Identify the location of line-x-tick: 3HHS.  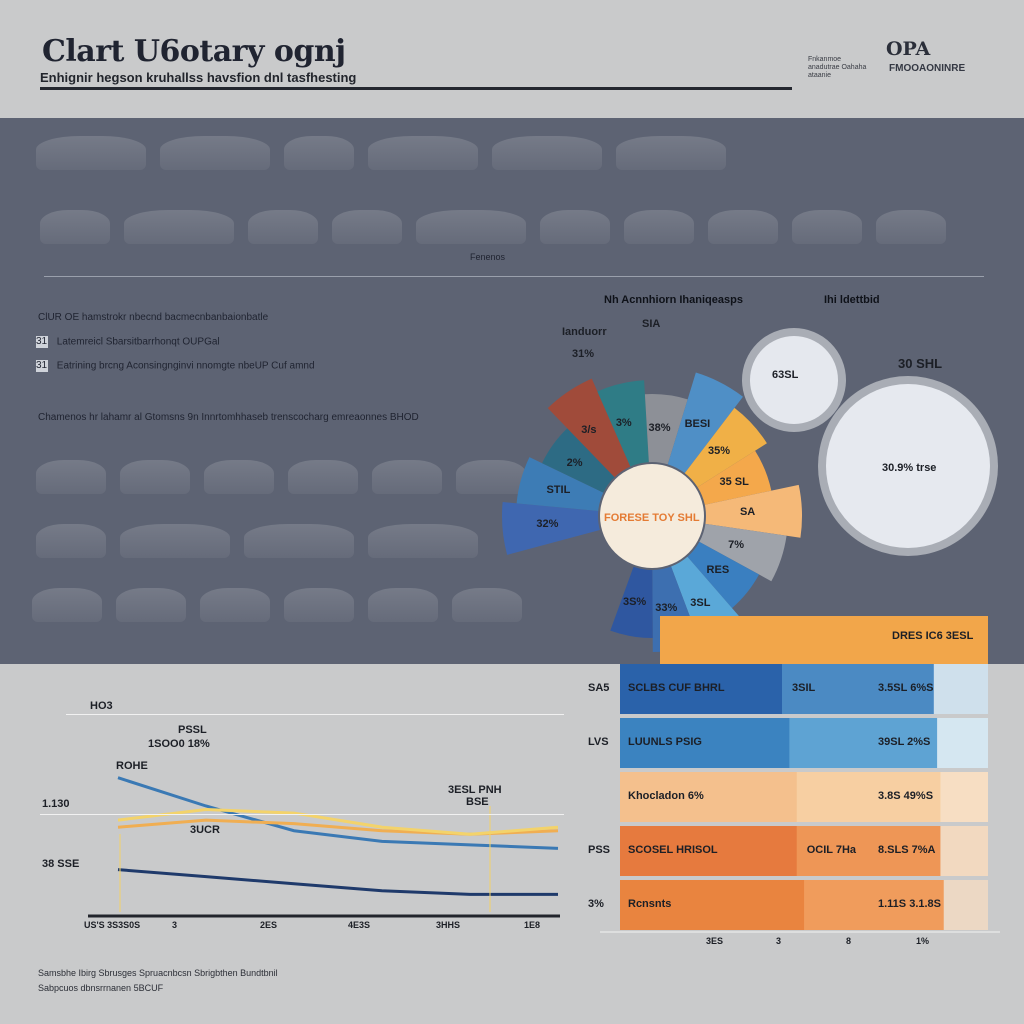
(448, 925).